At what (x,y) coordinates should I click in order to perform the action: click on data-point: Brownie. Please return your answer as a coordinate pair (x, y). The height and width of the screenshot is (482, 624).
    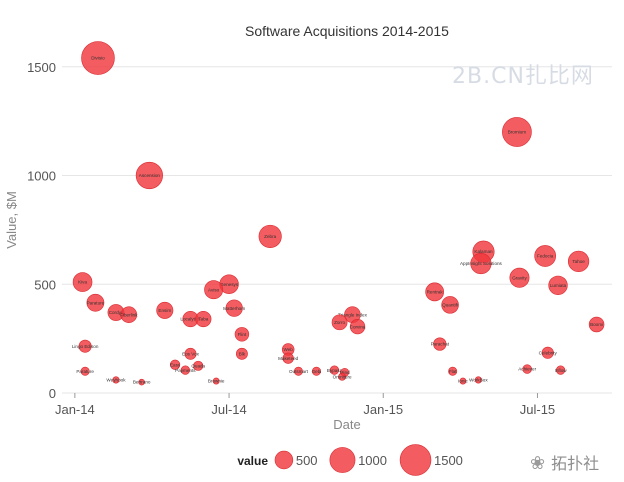
    Looking at the image, I should click on (216, 381).